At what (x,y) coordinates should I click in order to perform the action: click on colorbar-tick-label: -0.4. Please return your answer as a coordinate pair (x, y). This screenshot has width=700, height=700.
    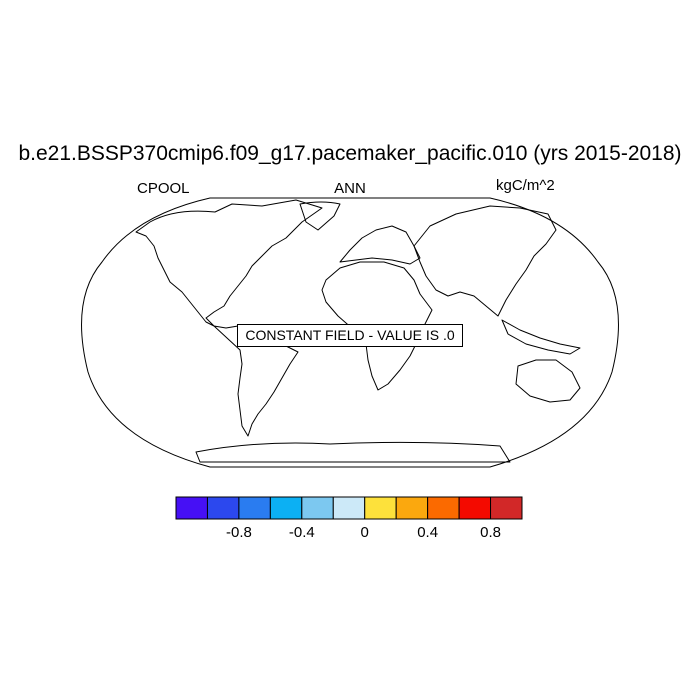
    Looking at the image, I should click on (301, 532).